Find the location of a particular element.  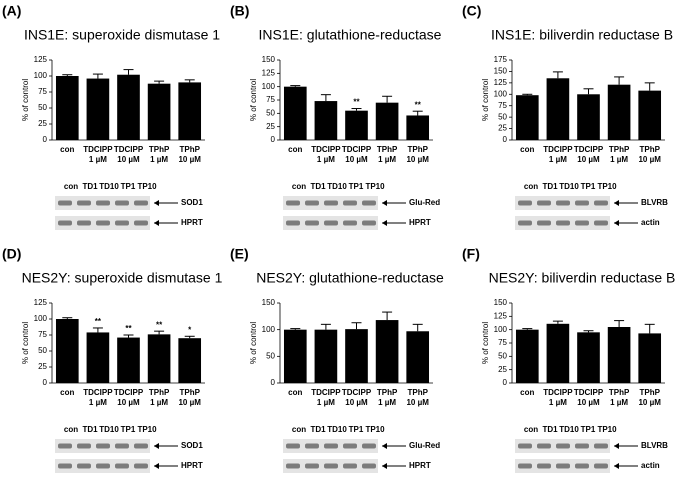

y-axis-label: % of control is located at coordinates (253, 100).